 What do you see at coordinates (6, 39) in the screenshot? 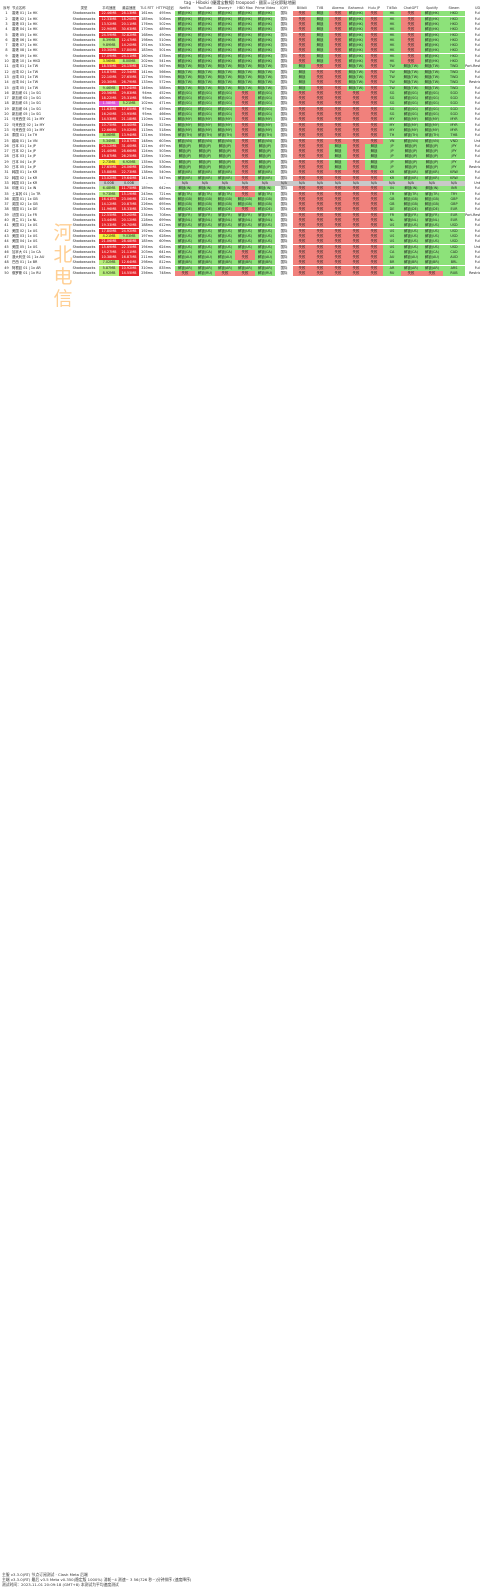
I see `table-cell: 6` at bounding box center [6, 39].